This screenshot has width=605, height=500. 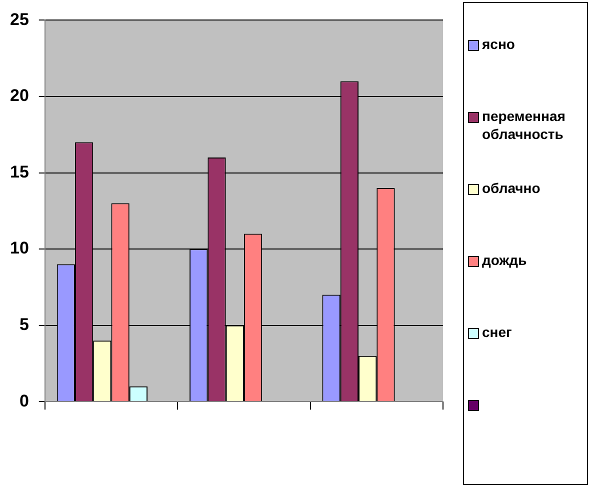 I want to click on y-tick-label: 5, so click(x=24, y=324).